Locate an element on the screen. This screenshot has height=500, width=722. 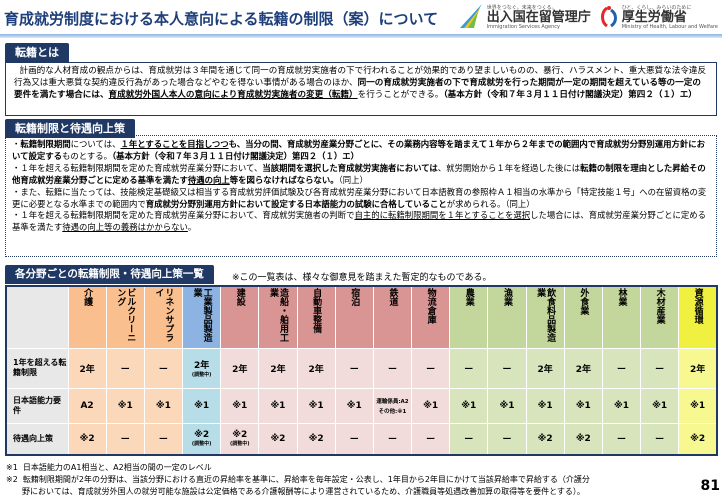
column-header: 飲食料品製造業 is located at coordinates (545, 317).